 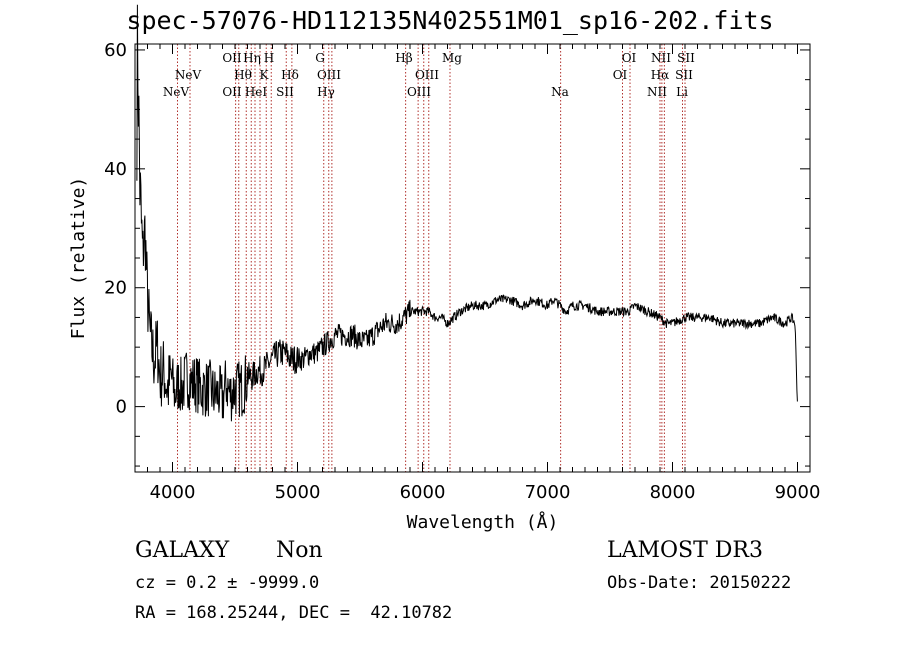 I want to click on survey-label: LAMOST DR3, so click(x=685, y=550).